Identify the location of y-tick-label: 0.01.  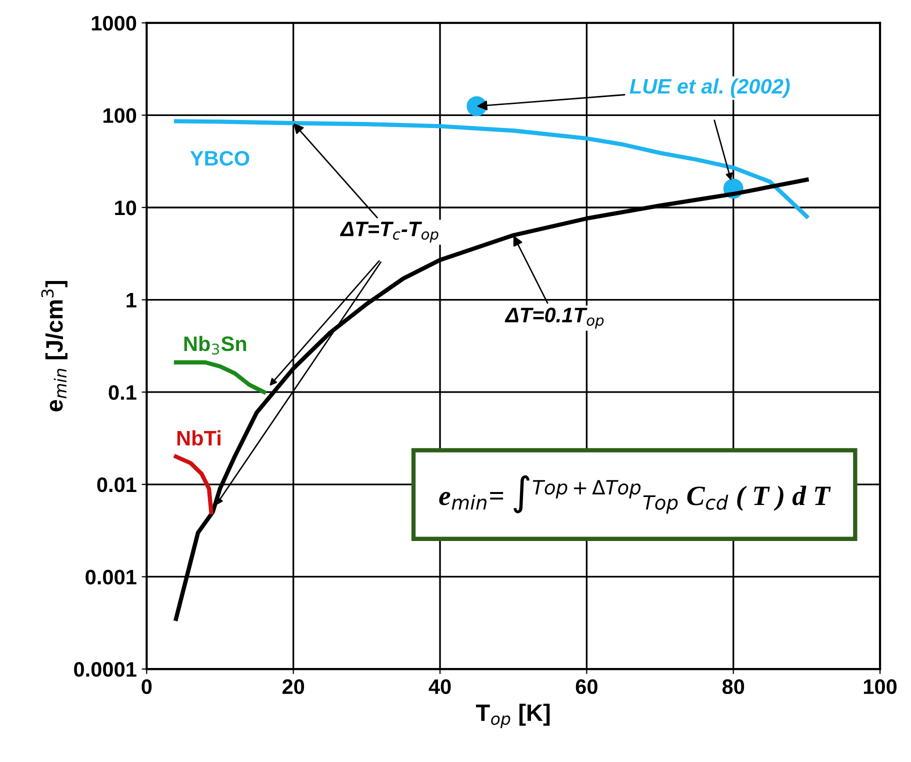
(116, 484).